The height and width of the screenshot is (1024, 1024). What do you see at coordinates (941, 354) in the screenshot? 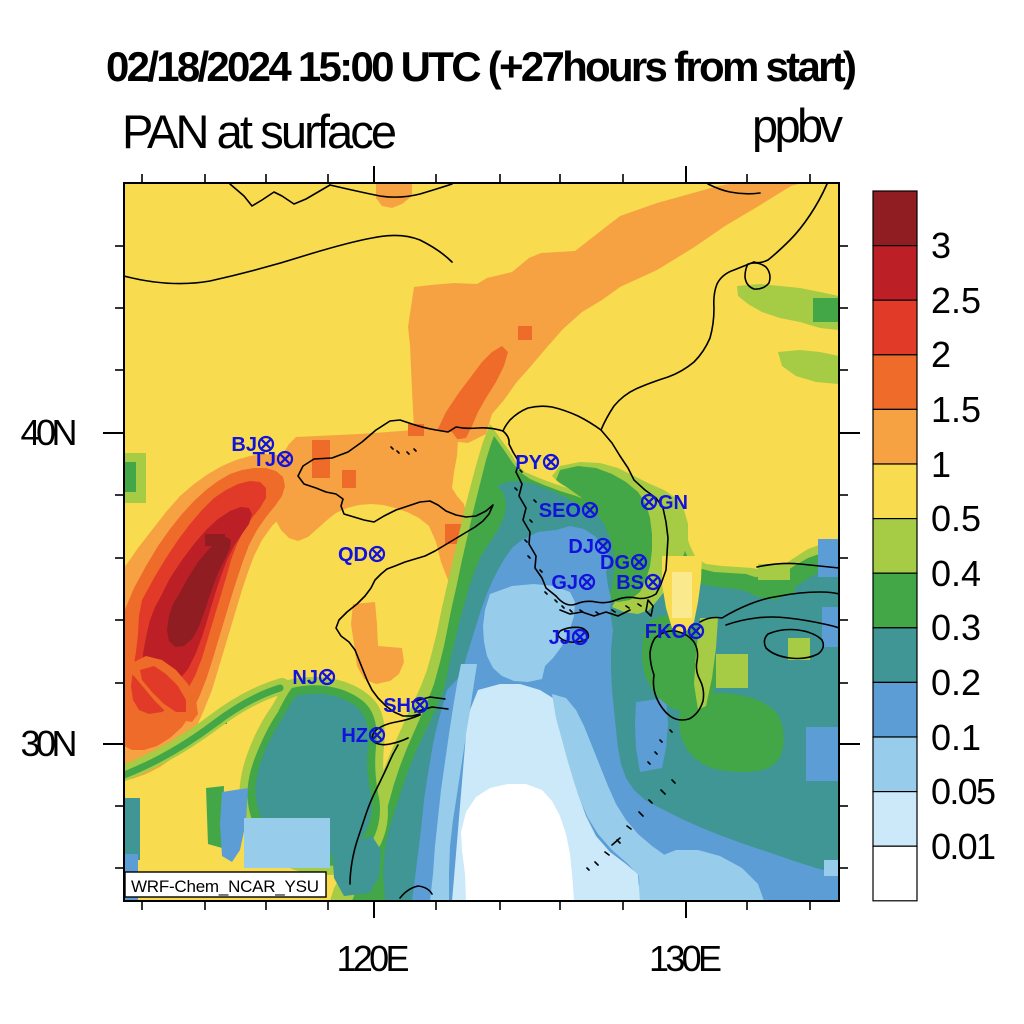
I see `svg-text: 2` at bounding box center [941, 354].